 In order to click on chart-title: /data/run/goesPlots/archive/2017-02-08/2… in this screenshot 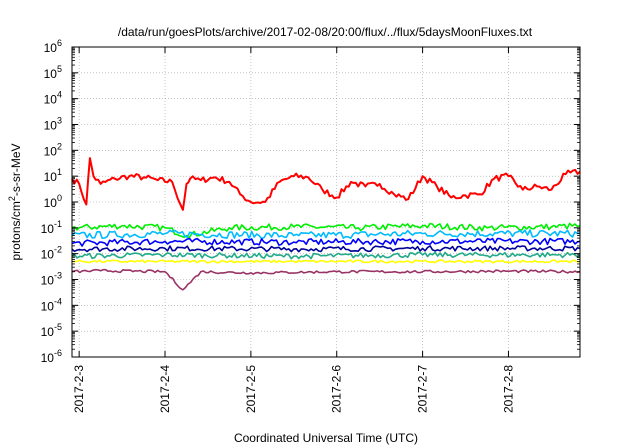, I will do `click(325, 32)`.